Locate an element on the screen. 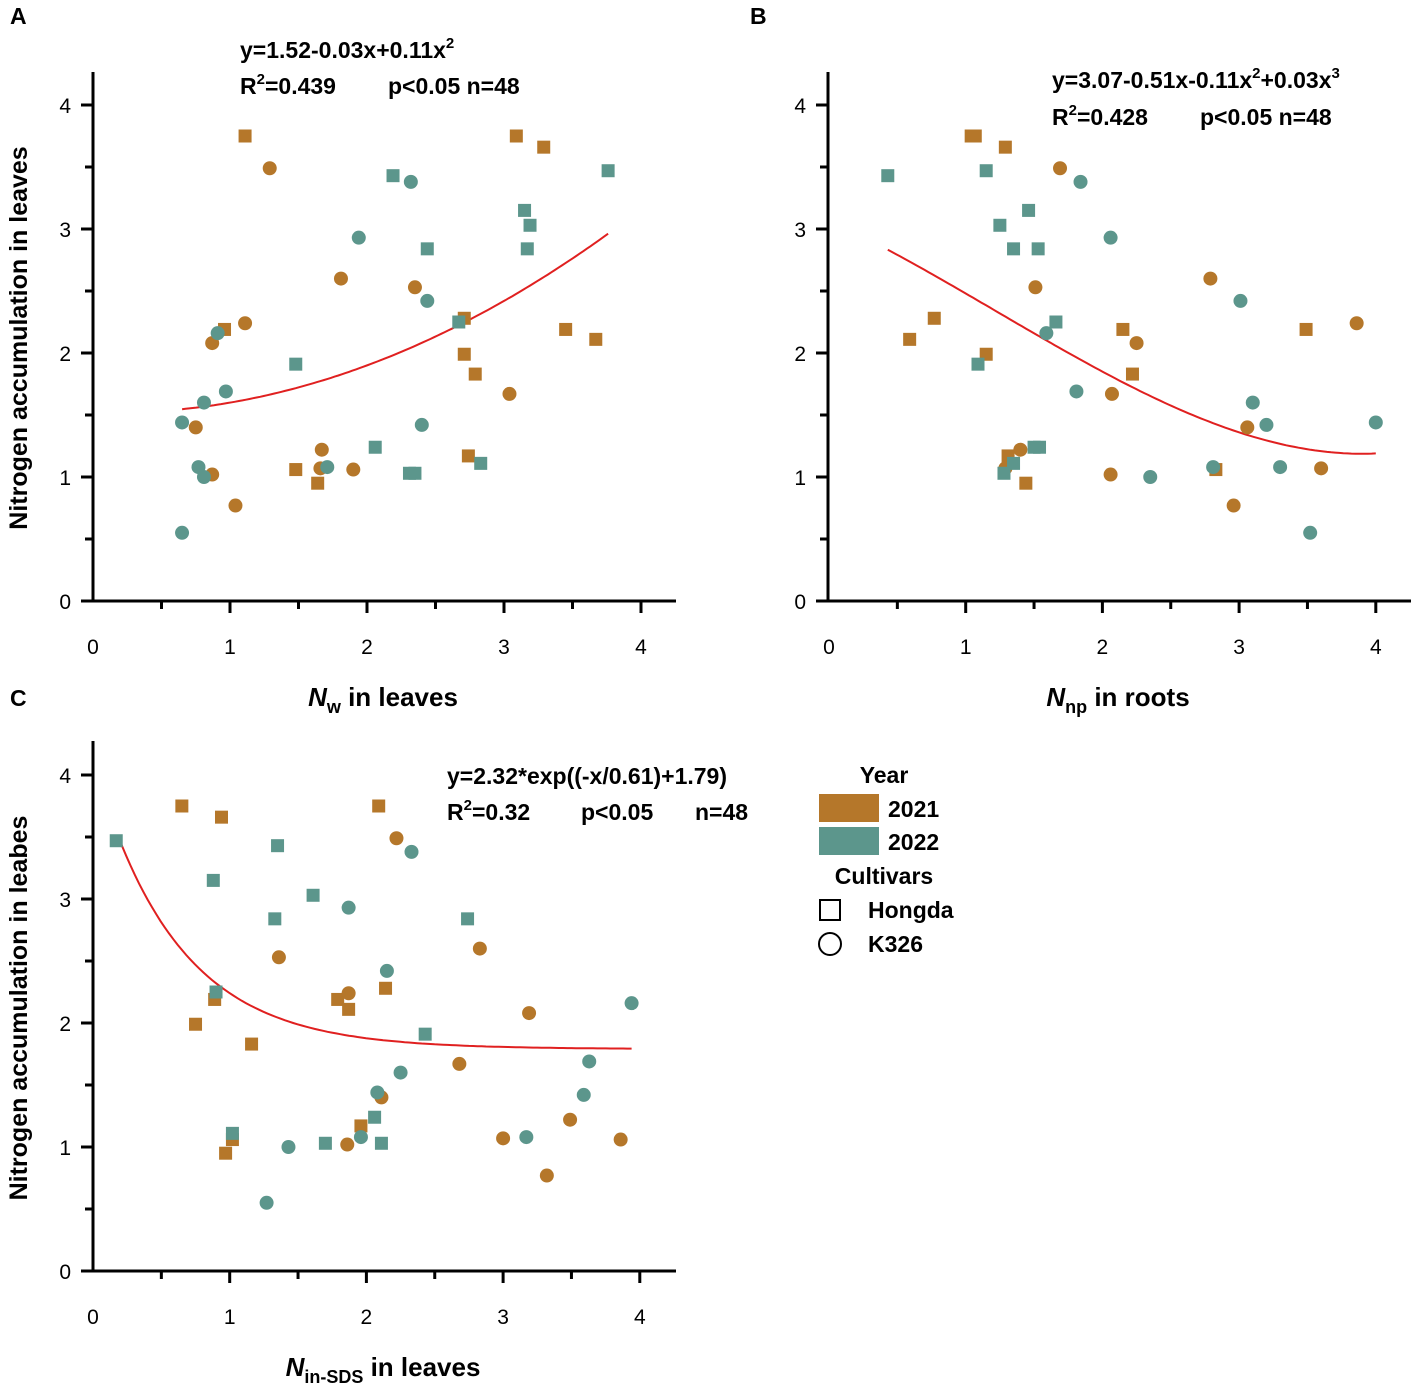  panel-a-xtick-label: 0 is located at coordinates (93, 647).